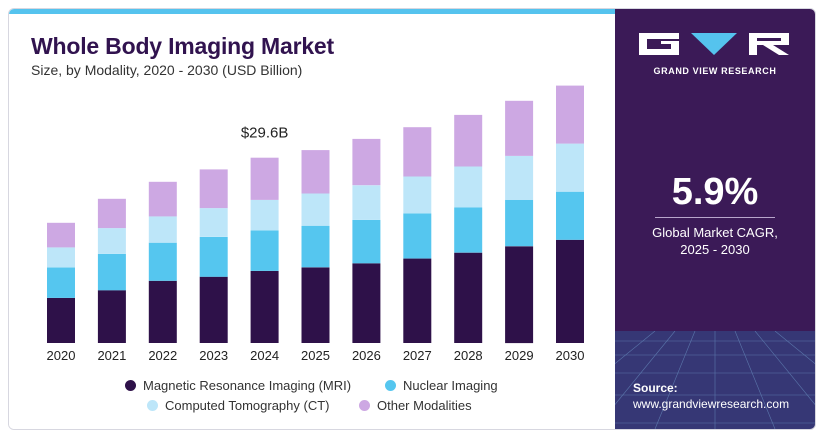 This screenshot has width=823, height=436. Describe the element at coordinates (366, 162) in the screenshot. I see `bar-segment-2026-other` at that location.